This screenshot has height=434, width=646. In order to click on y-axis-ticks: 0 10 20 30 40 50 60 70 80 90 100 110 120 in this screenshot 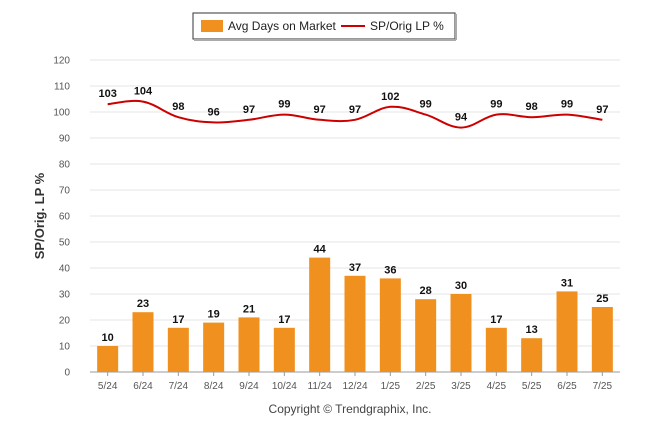, I will do `click(61, 217)`.